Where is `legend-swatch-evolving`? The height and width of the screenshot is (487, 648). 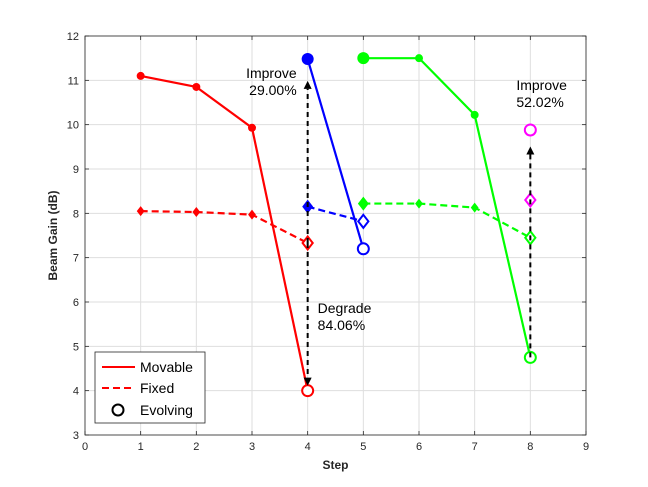
legend-swatch-evolving is located at coordinates (118, 410).